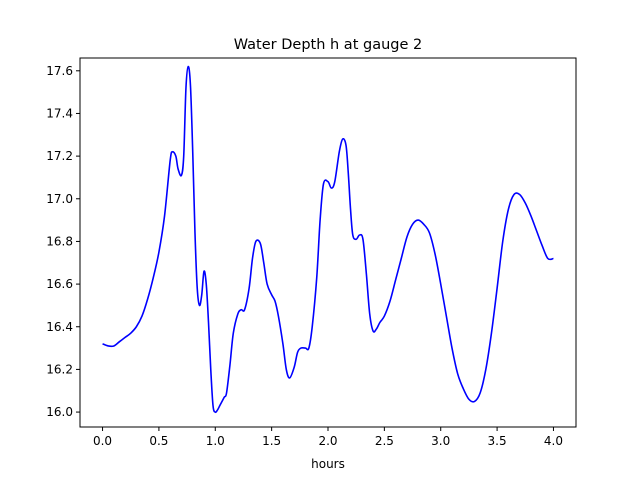 The width and height of the screenshot is (640, 480). Describe the element at coordinates (158, 441) in the screenshot. I see `x-tick-label: 0.5` at that location.